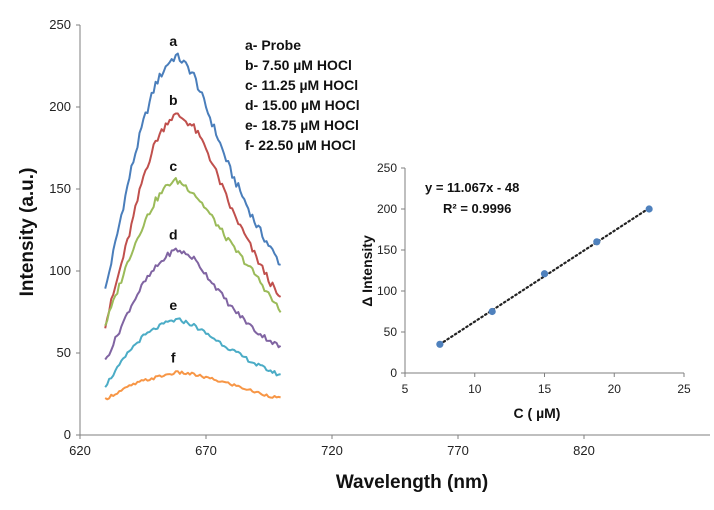 This screenshot has width=714, height=510. I want to click on x-tick-label: 770, so click(458, 450).